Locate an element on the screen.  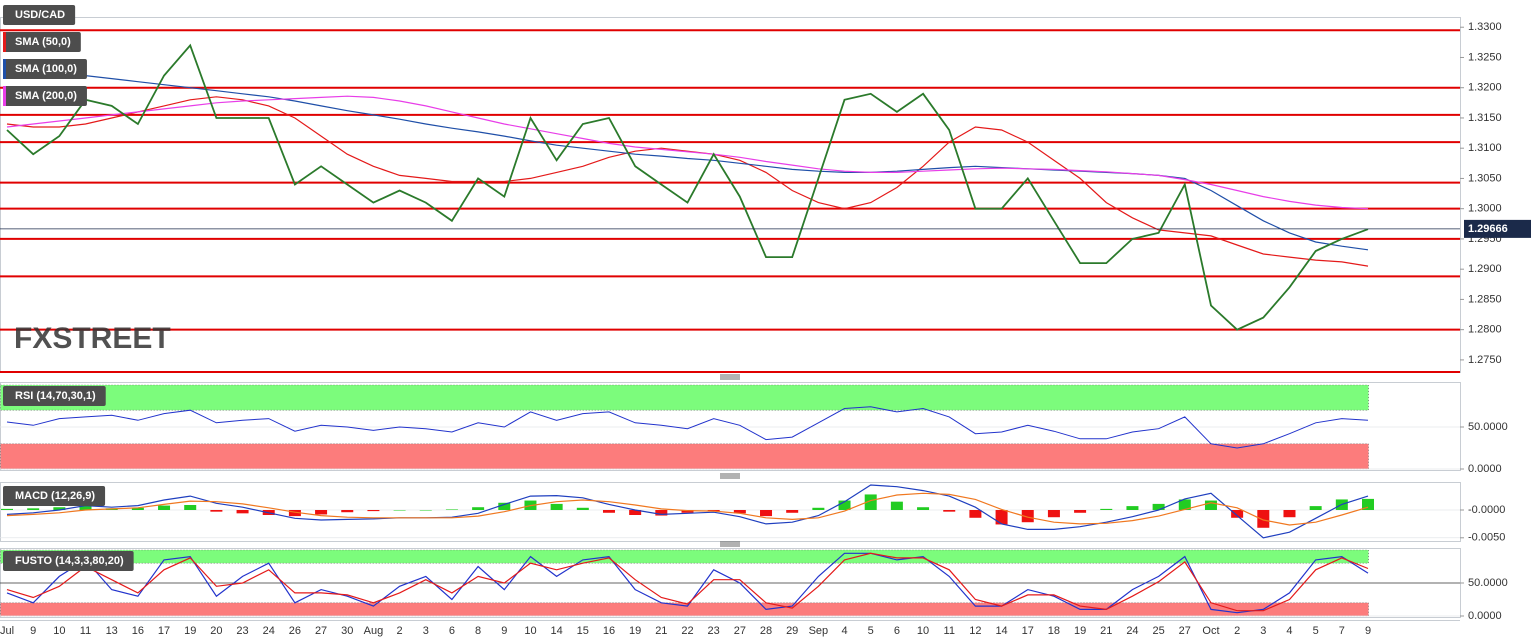
x-tick-label: 24 is located at coordinates (269, 631).